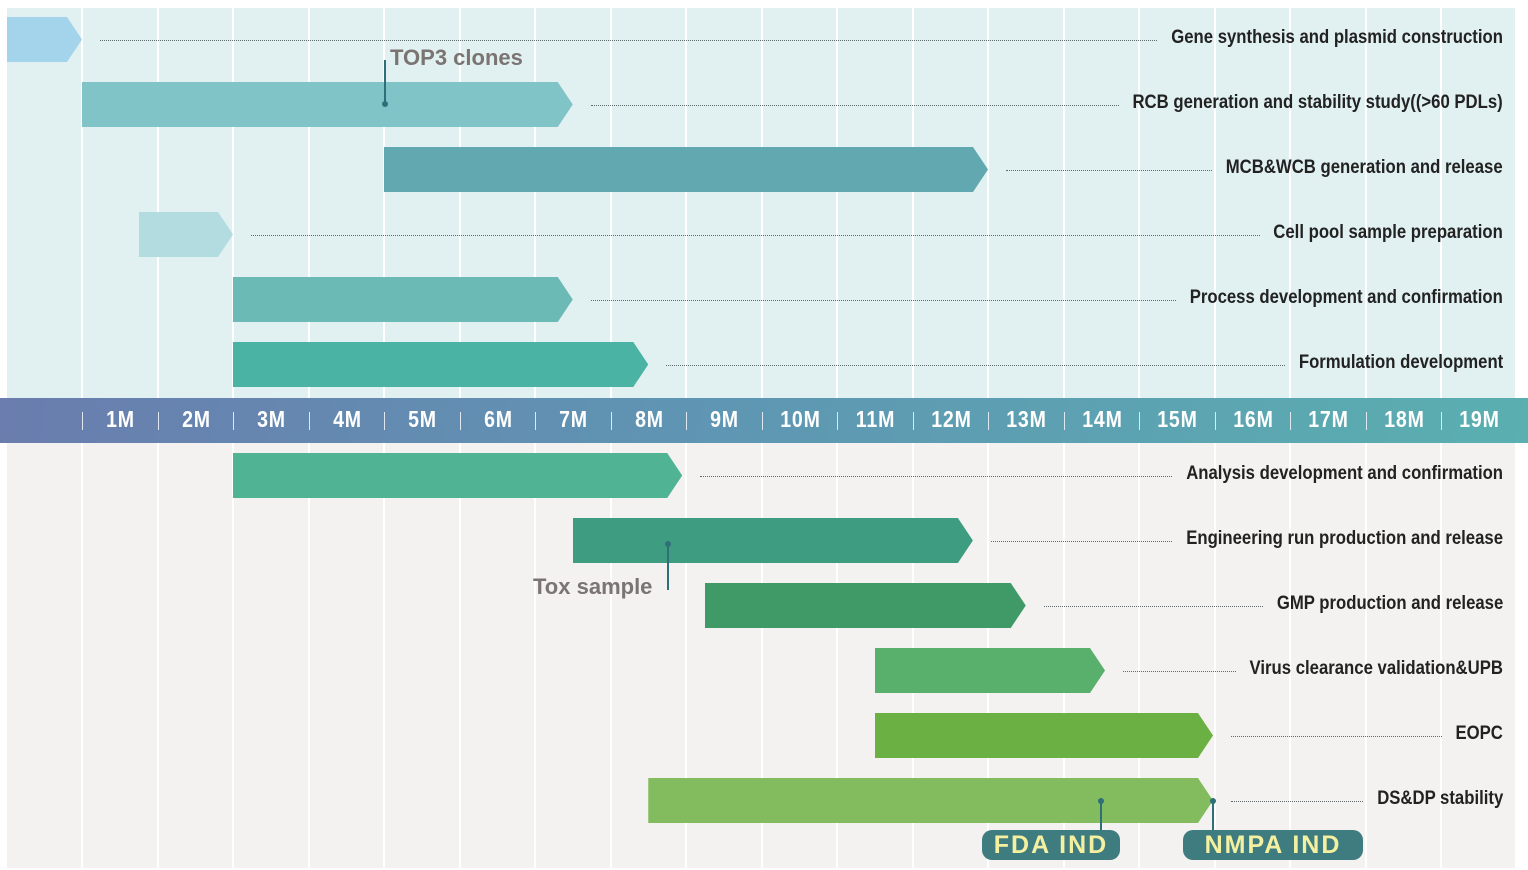 This screenshot has height=870, width=1528. Describe the element at coordinates (649, 419) in the screenshot. I see `month-label: 8M` at that location.